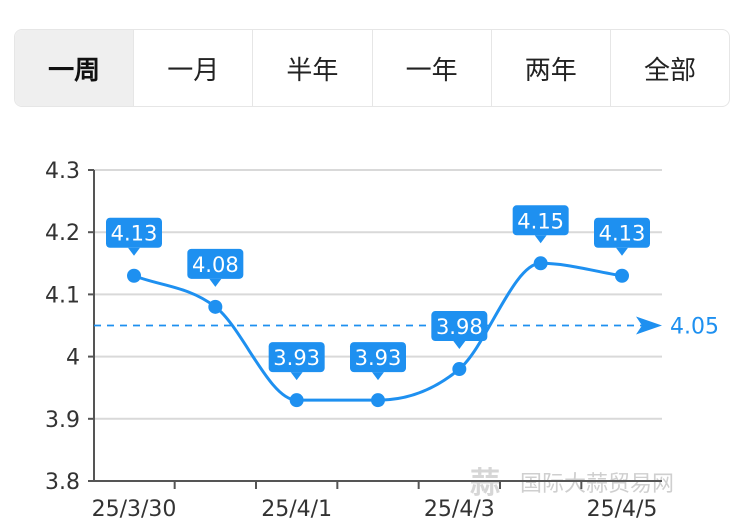 Image resolution: width=731 pixels, height=527 pixels. What do you see at coordinates (622, 509) in the screenshot?
I see `x-tick-label: 25/4/5` at bounding box center [622, 509].